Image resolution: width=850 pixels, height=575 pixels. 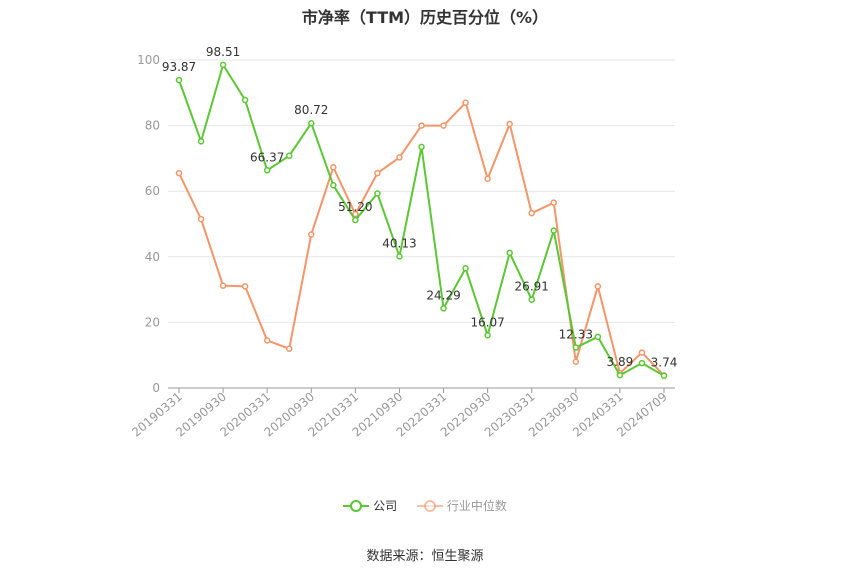 What do you see at coordinates (355, 207) in the screenshot?
I see `data-label-company-8: 51.20` at bounding box center [355, 207].